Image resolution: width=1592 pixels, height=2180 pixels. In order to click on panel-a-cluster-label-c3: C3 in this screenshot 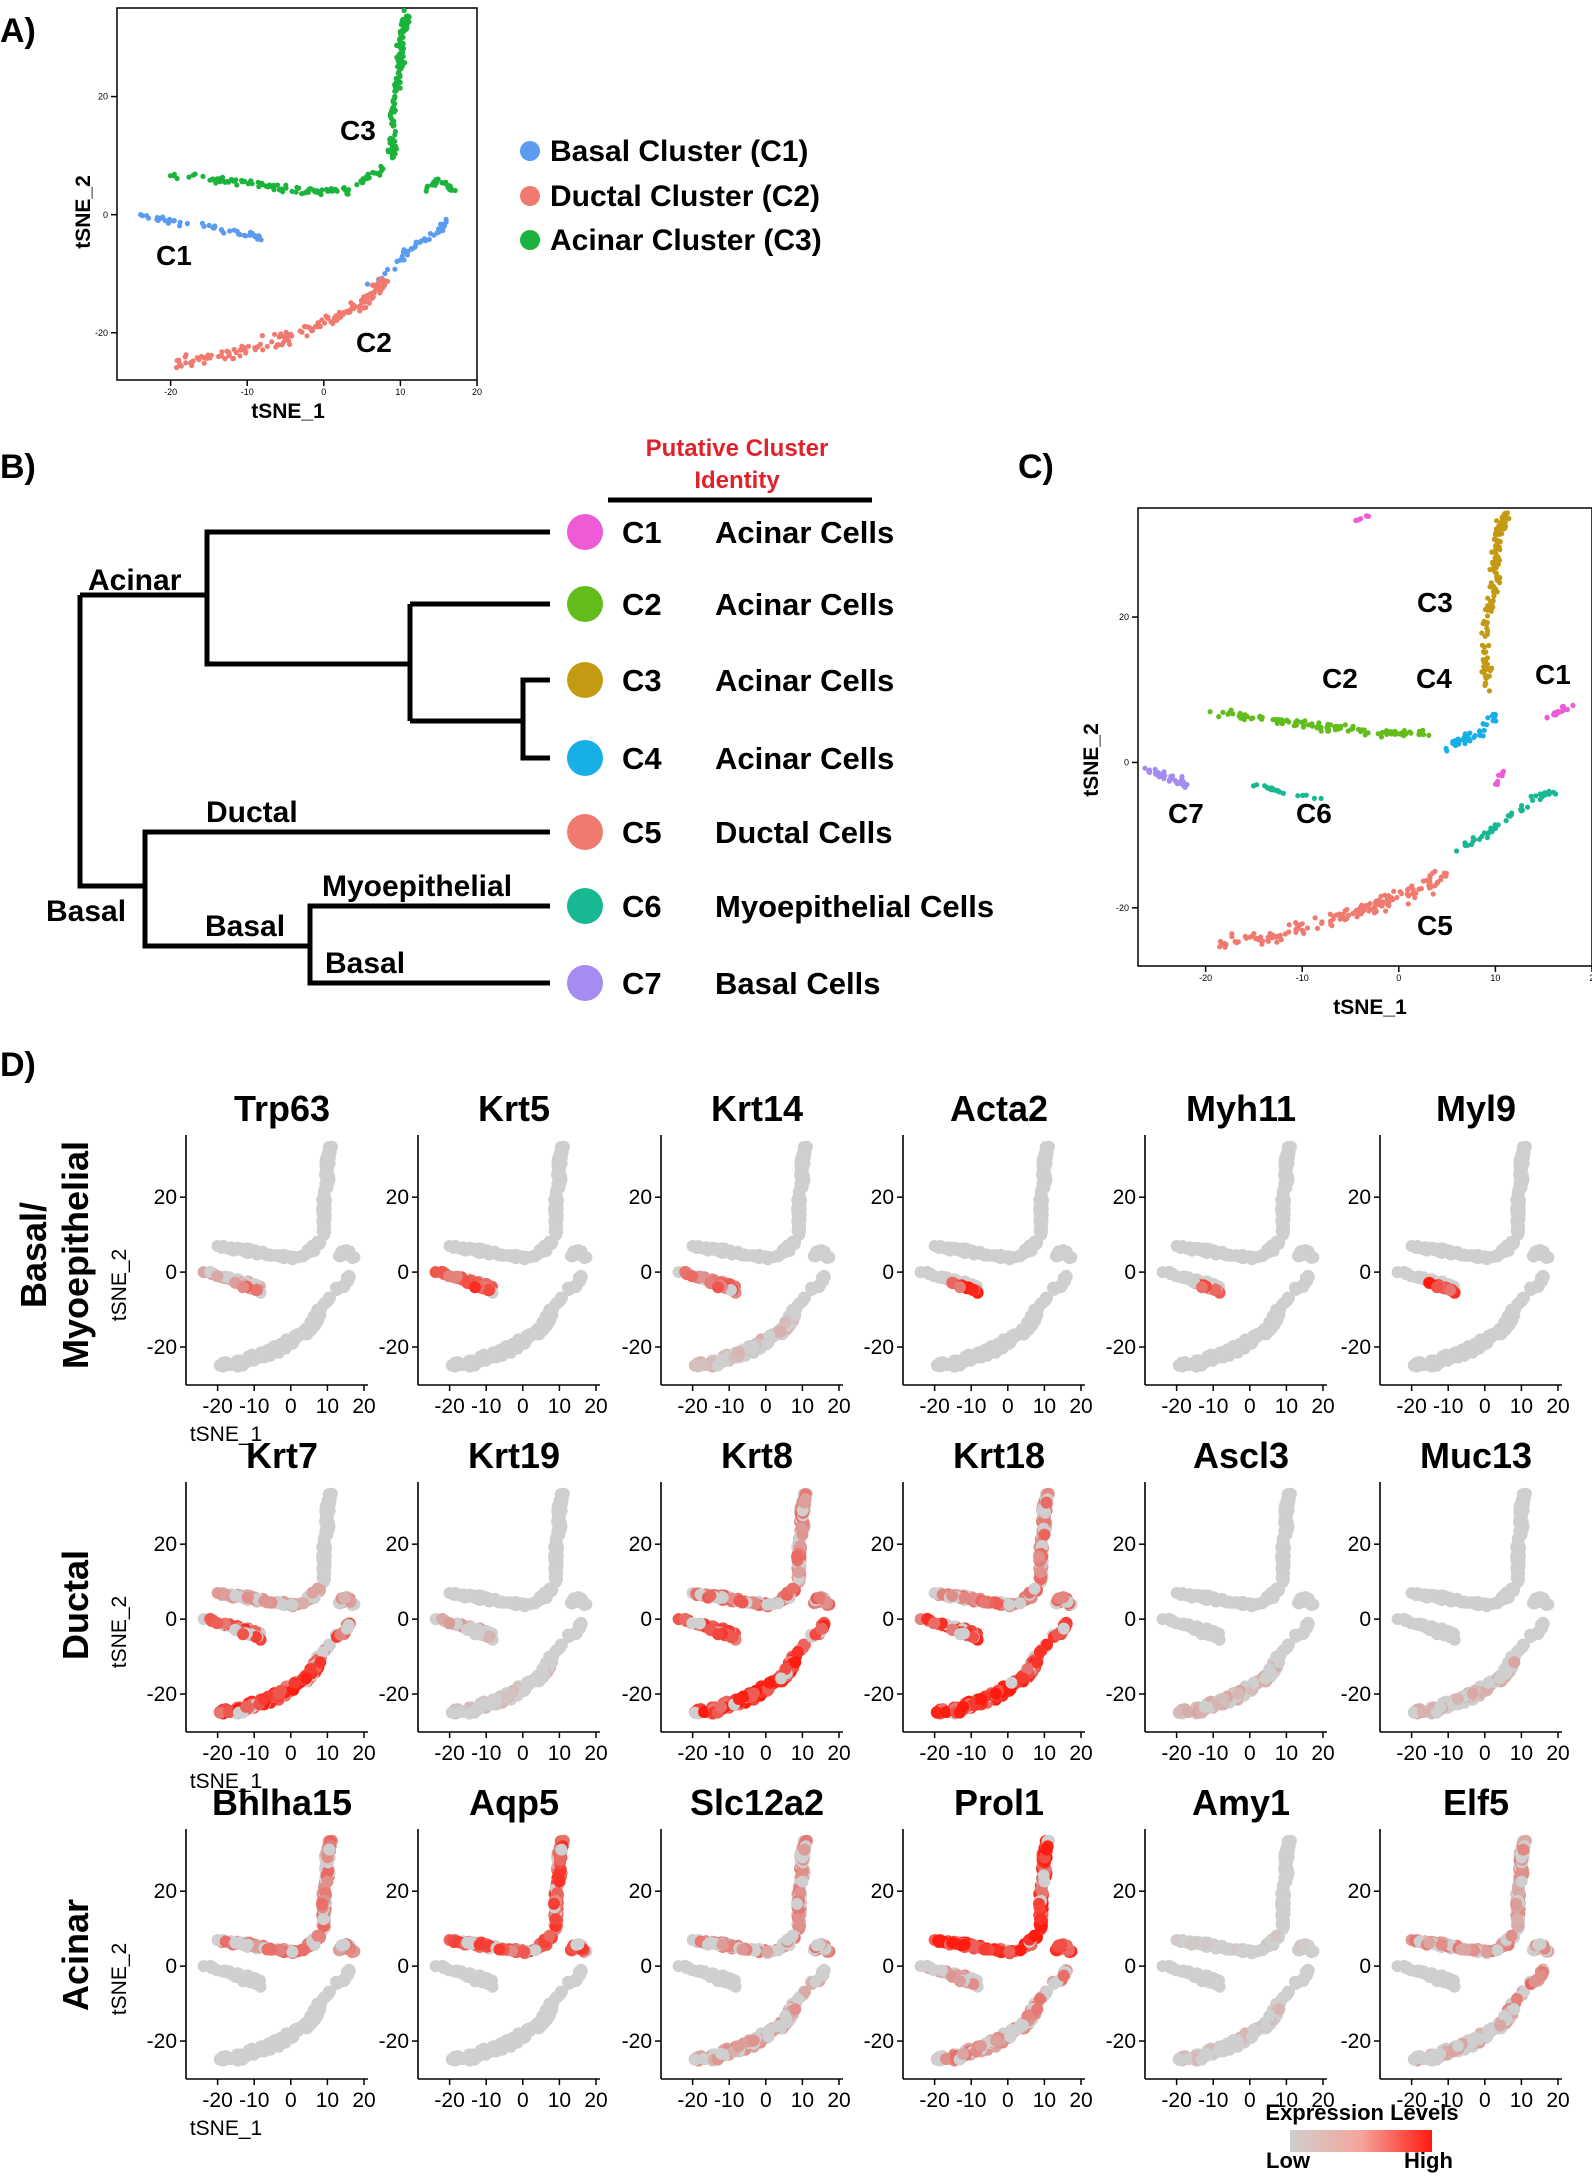, I will do `click(358, 130)`.